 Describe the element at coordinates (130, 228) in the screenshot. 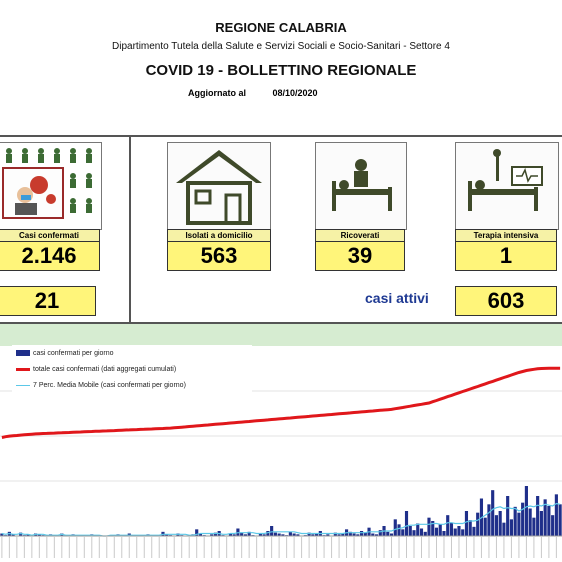

I see `divider-line` at that location.